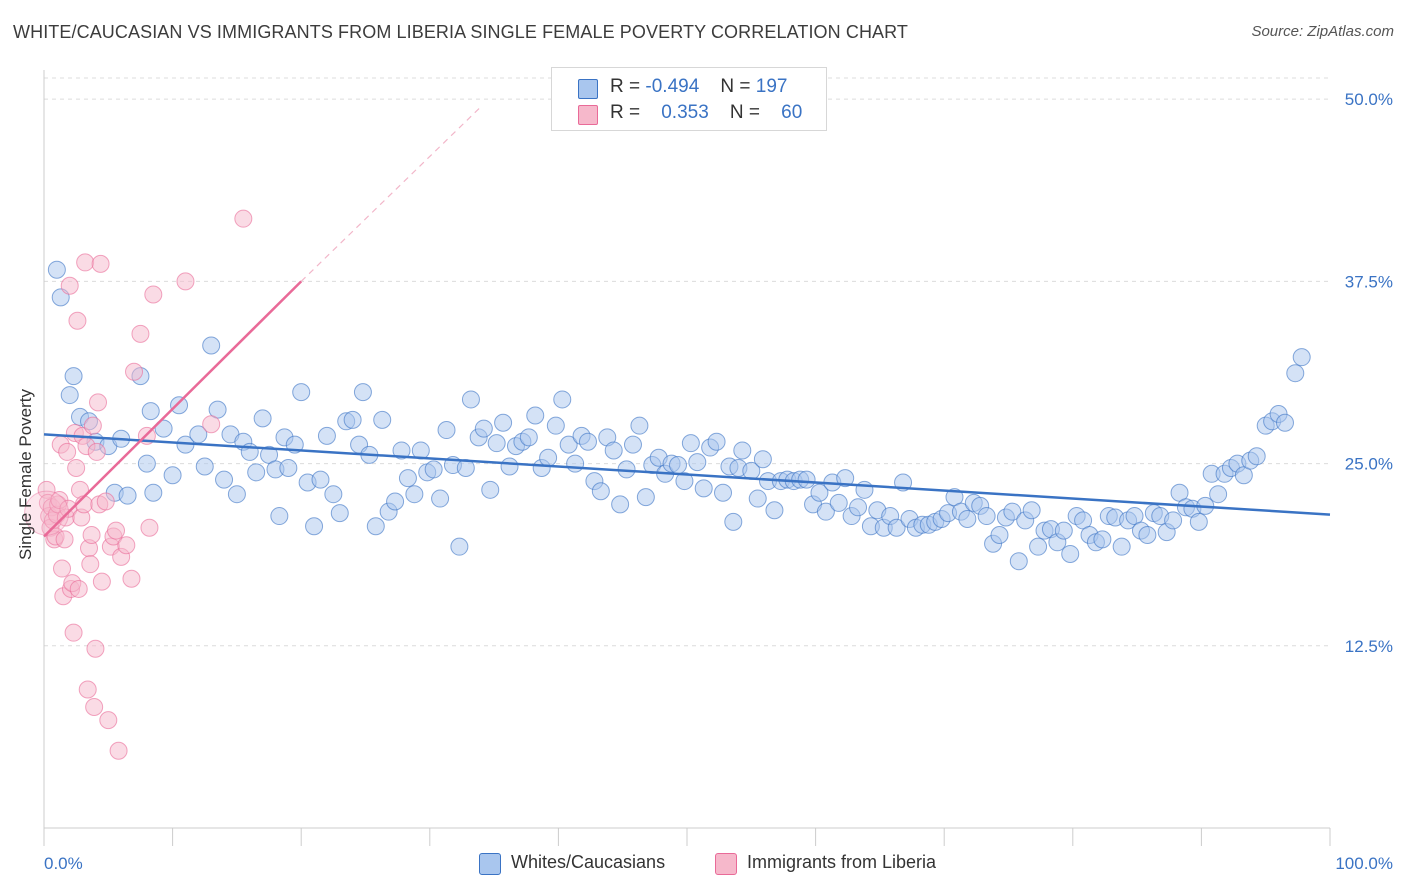 The height and width of the screenshot is (892, 1406). What do you see at coordinates (1369, 464) in the screenshot?
I see `y-tick-label: 25.0%` at bounding box center [1369, 464].